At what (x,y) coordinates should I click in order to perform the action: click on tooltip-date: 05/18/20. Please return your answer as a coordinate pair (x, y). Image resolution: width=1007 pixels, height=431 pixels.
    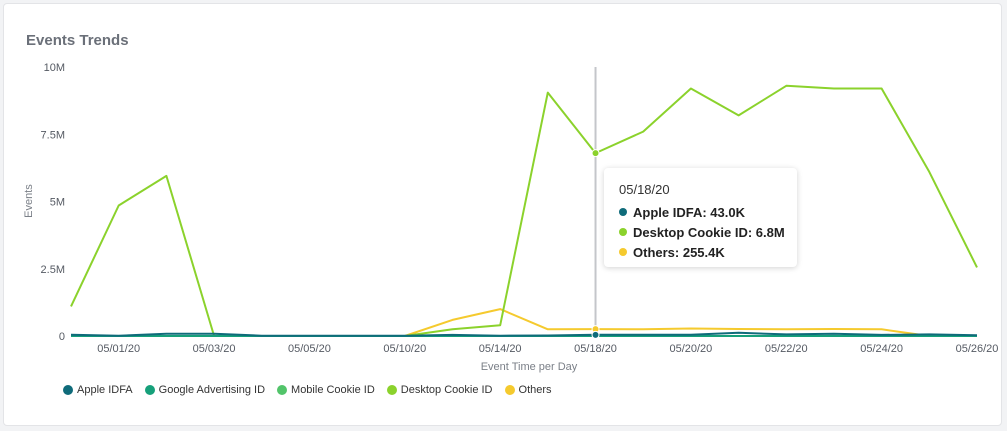
    Looking at the image, I should click on (644, 189).